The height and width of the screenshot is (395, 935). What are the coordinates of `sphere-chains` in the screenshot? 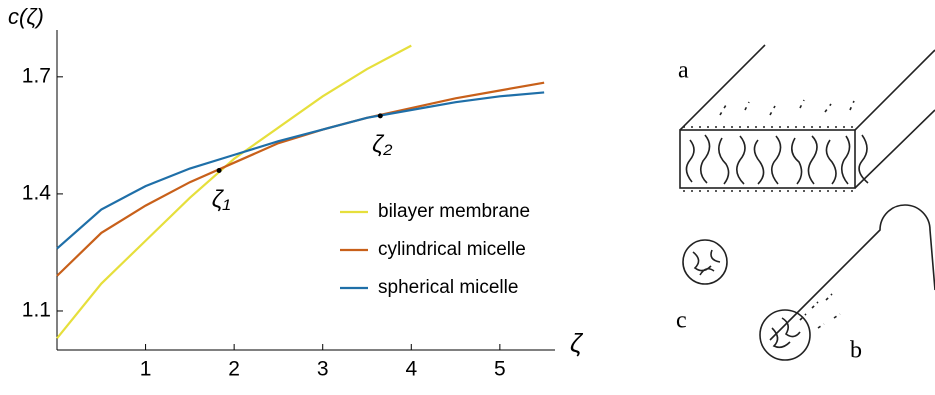 It's located at (706, 262).